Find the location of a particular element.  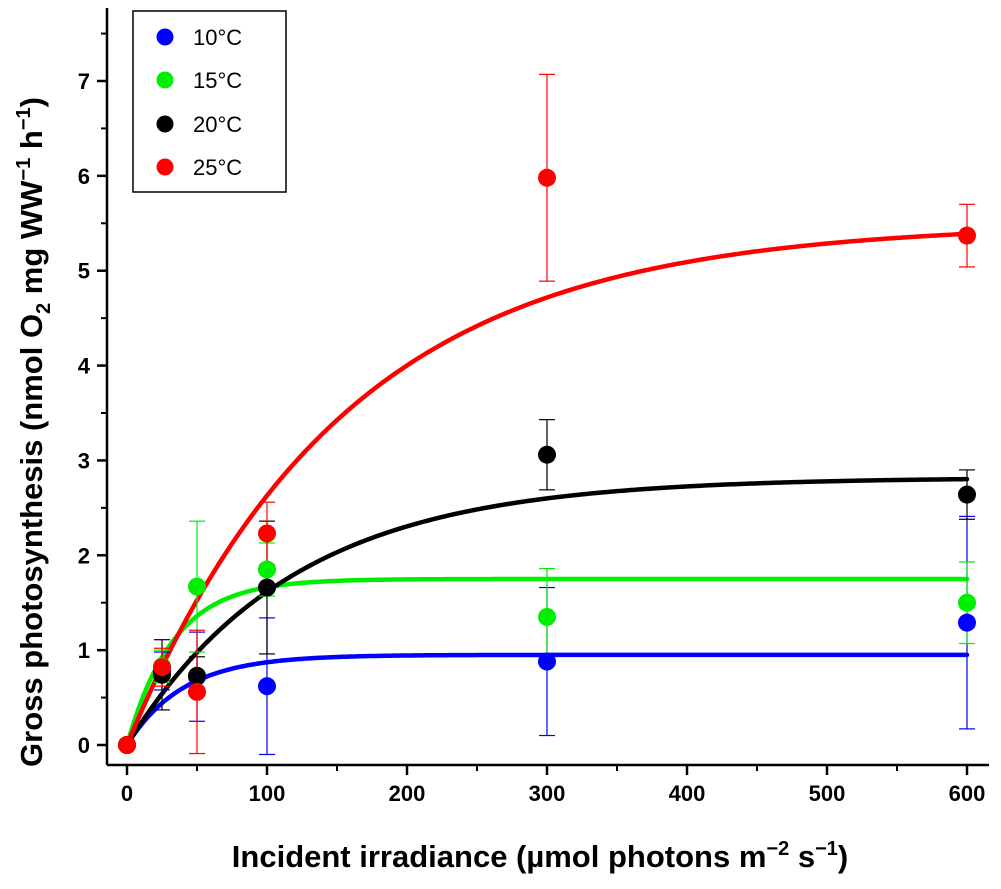

y-tick-label-6: 6 is located at coordinates (84, 176).